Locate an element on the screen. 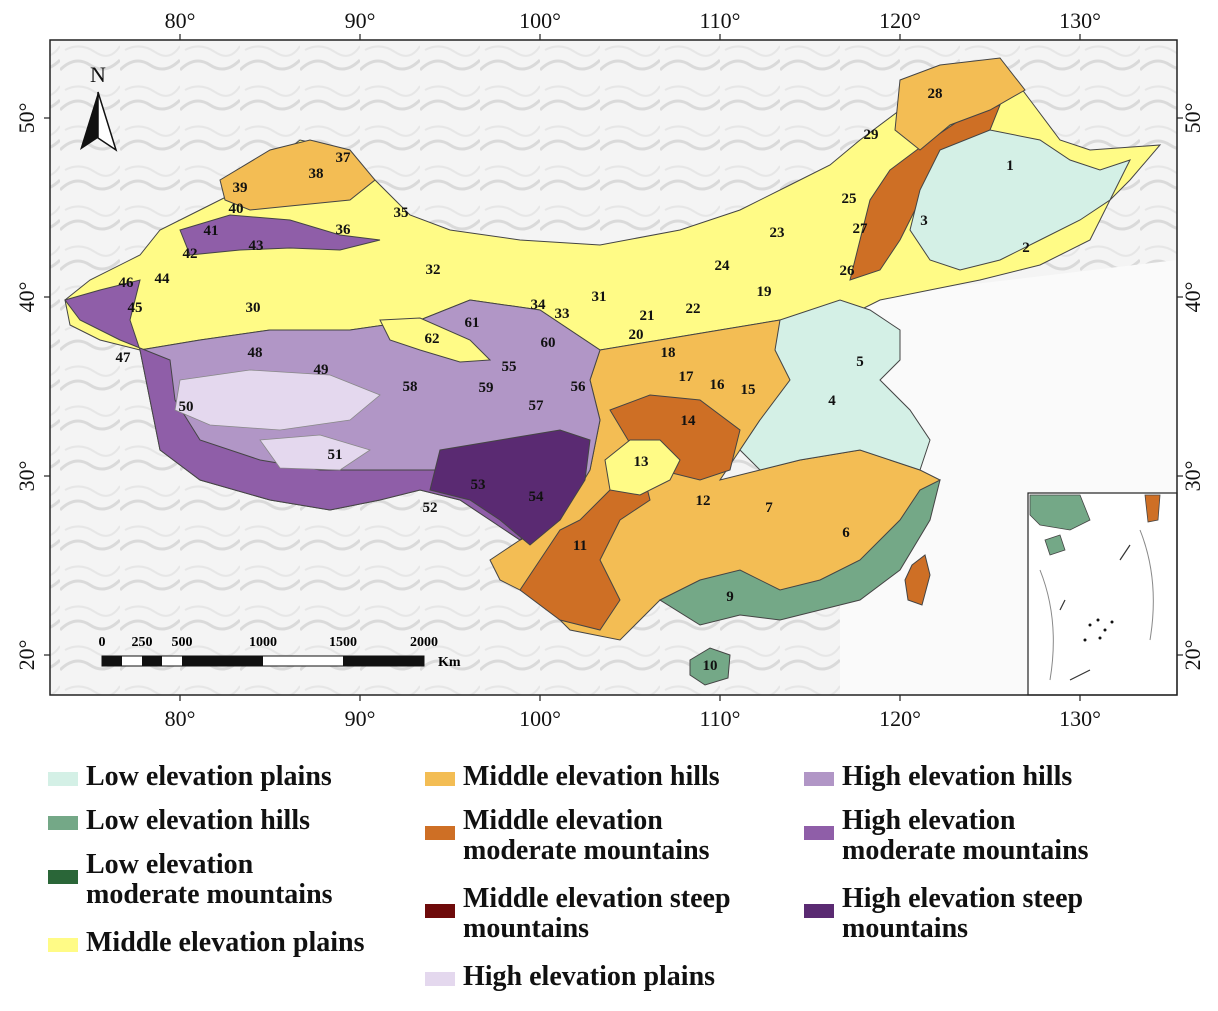  region-middle-mountains is located at coordinates (630, 512).